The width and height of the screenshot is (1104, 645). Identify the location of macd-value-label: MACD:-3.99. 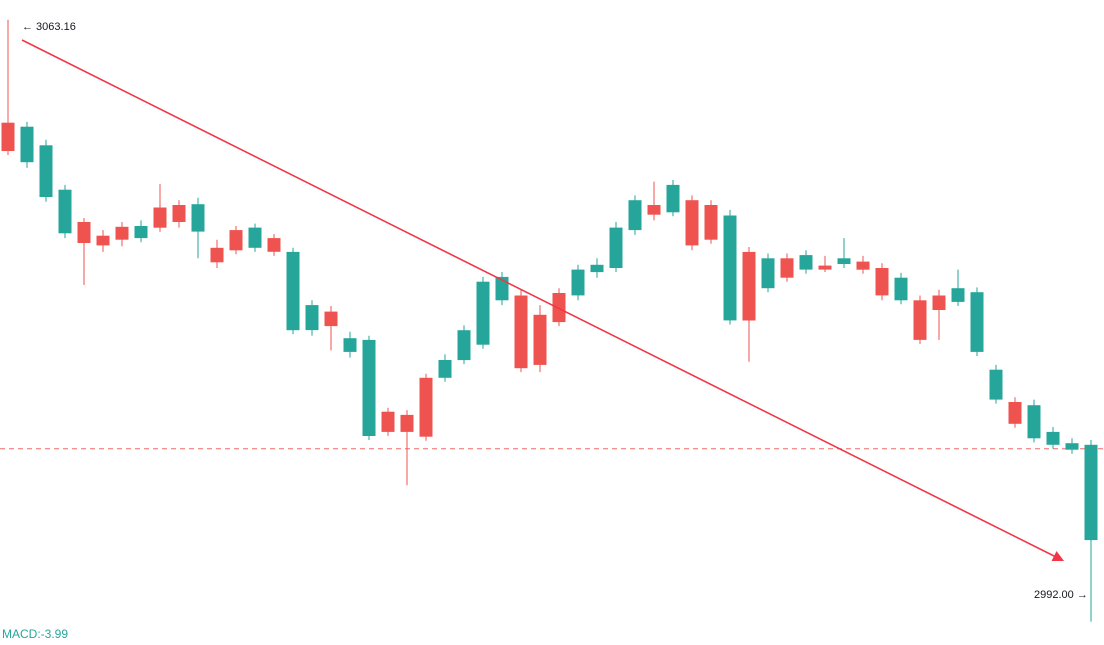
(35, 634).